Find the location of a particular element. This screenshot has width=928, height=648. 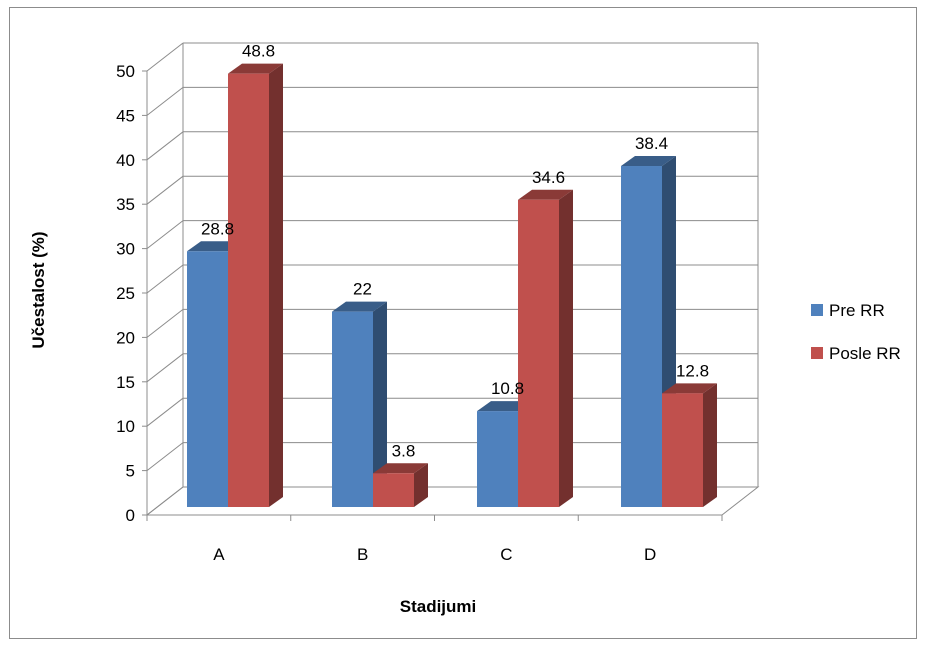

x-tick-label: C is located at coordinates (506, 554).